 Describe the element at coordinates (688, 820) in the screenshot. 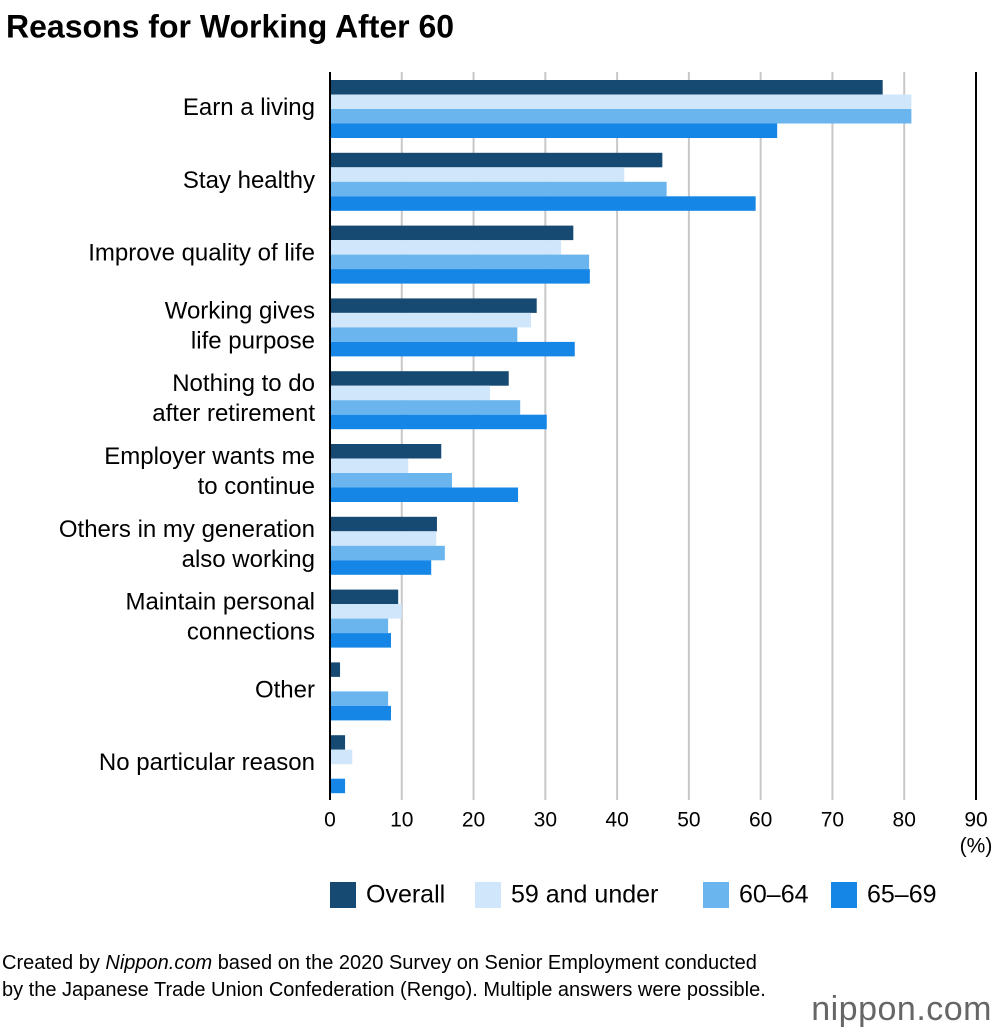

I see `x-tick-label: 50` at that location.